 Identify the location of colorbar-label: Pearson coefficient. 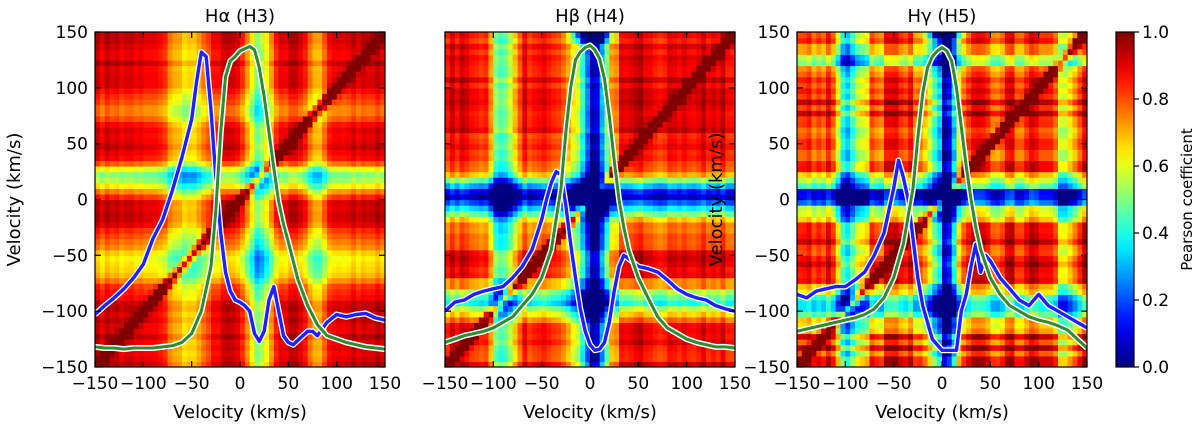
(1187, 199).